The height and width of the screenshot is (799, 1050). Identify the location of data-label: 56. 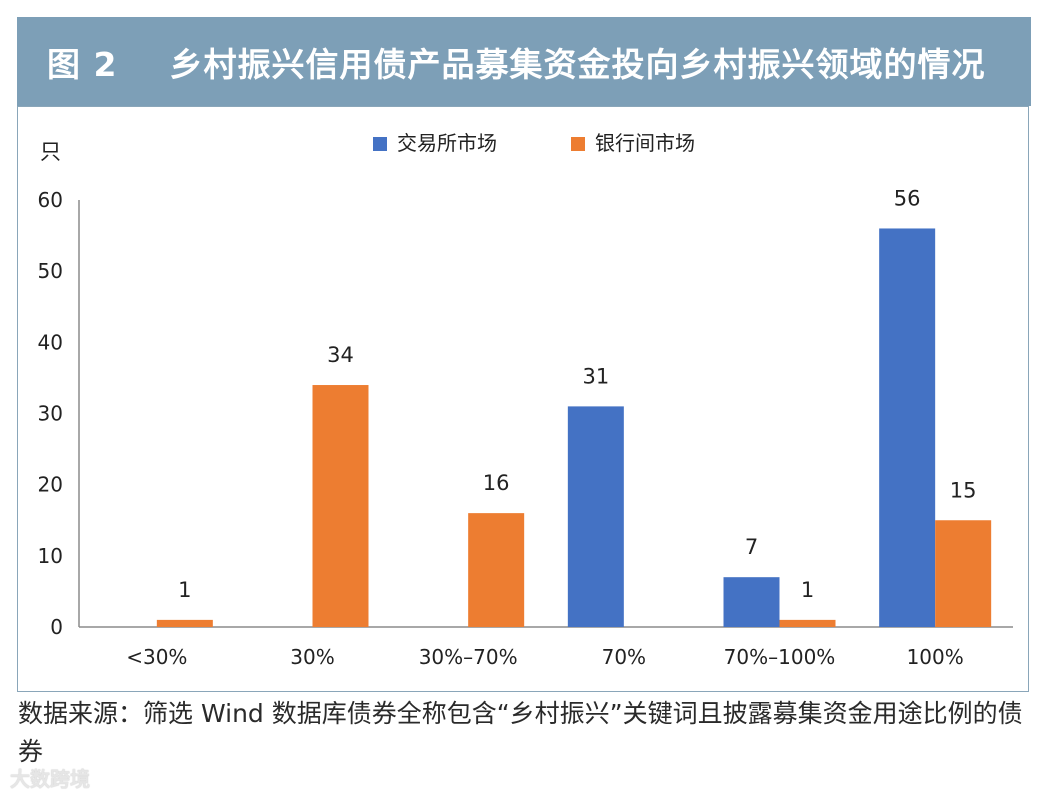
(907, 198).